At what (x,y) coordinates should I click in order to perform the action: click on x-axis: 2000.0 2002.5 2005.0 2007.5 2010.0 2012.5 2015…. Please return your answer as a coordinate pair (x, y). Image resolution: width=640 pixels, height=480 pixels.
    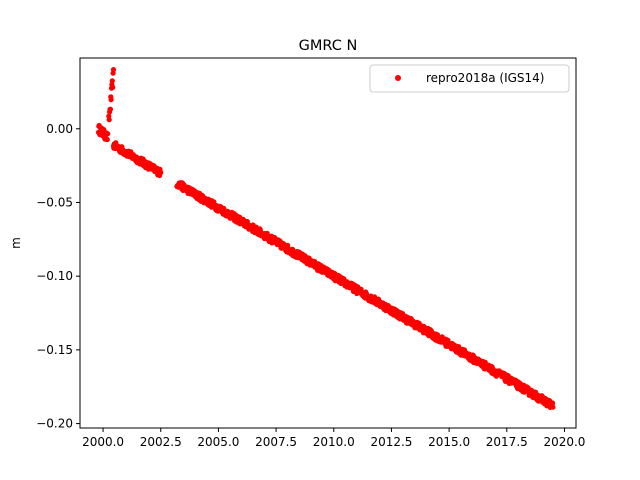
    Looking at the image, I should click on (333, 438).